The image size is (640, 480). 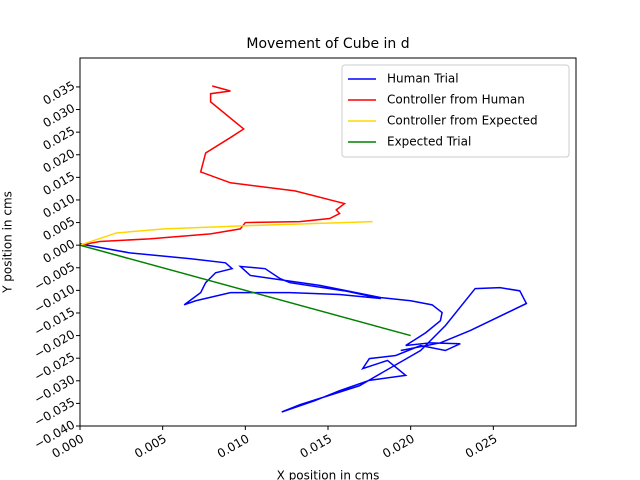 I want to click on y-axis-label: Y position in cms, so click(x=8, y=242).